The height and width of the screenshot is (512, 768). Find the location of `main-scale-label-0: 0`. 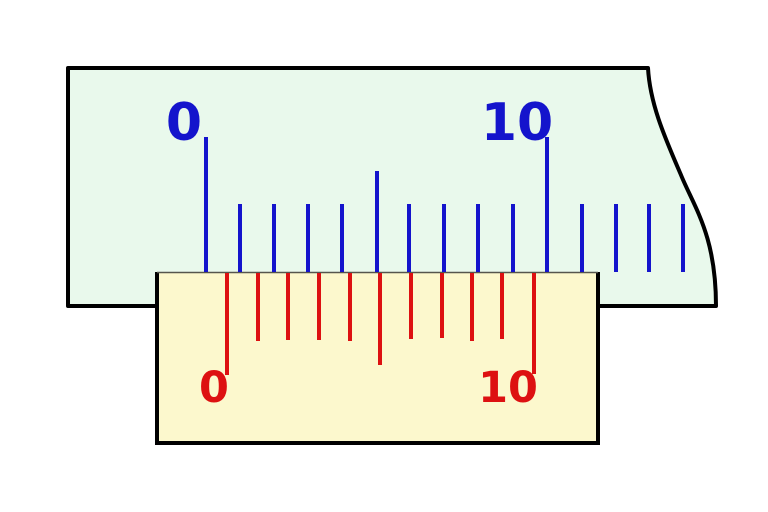

main-scale-label-0: 0 is located at coordinates (184, 123).